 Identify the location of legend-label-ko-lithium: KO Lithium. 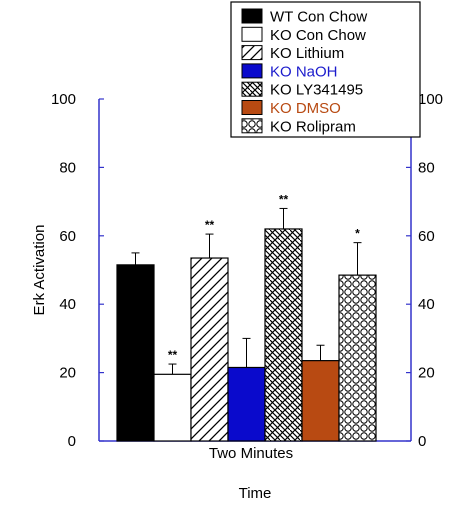
(307, 53).